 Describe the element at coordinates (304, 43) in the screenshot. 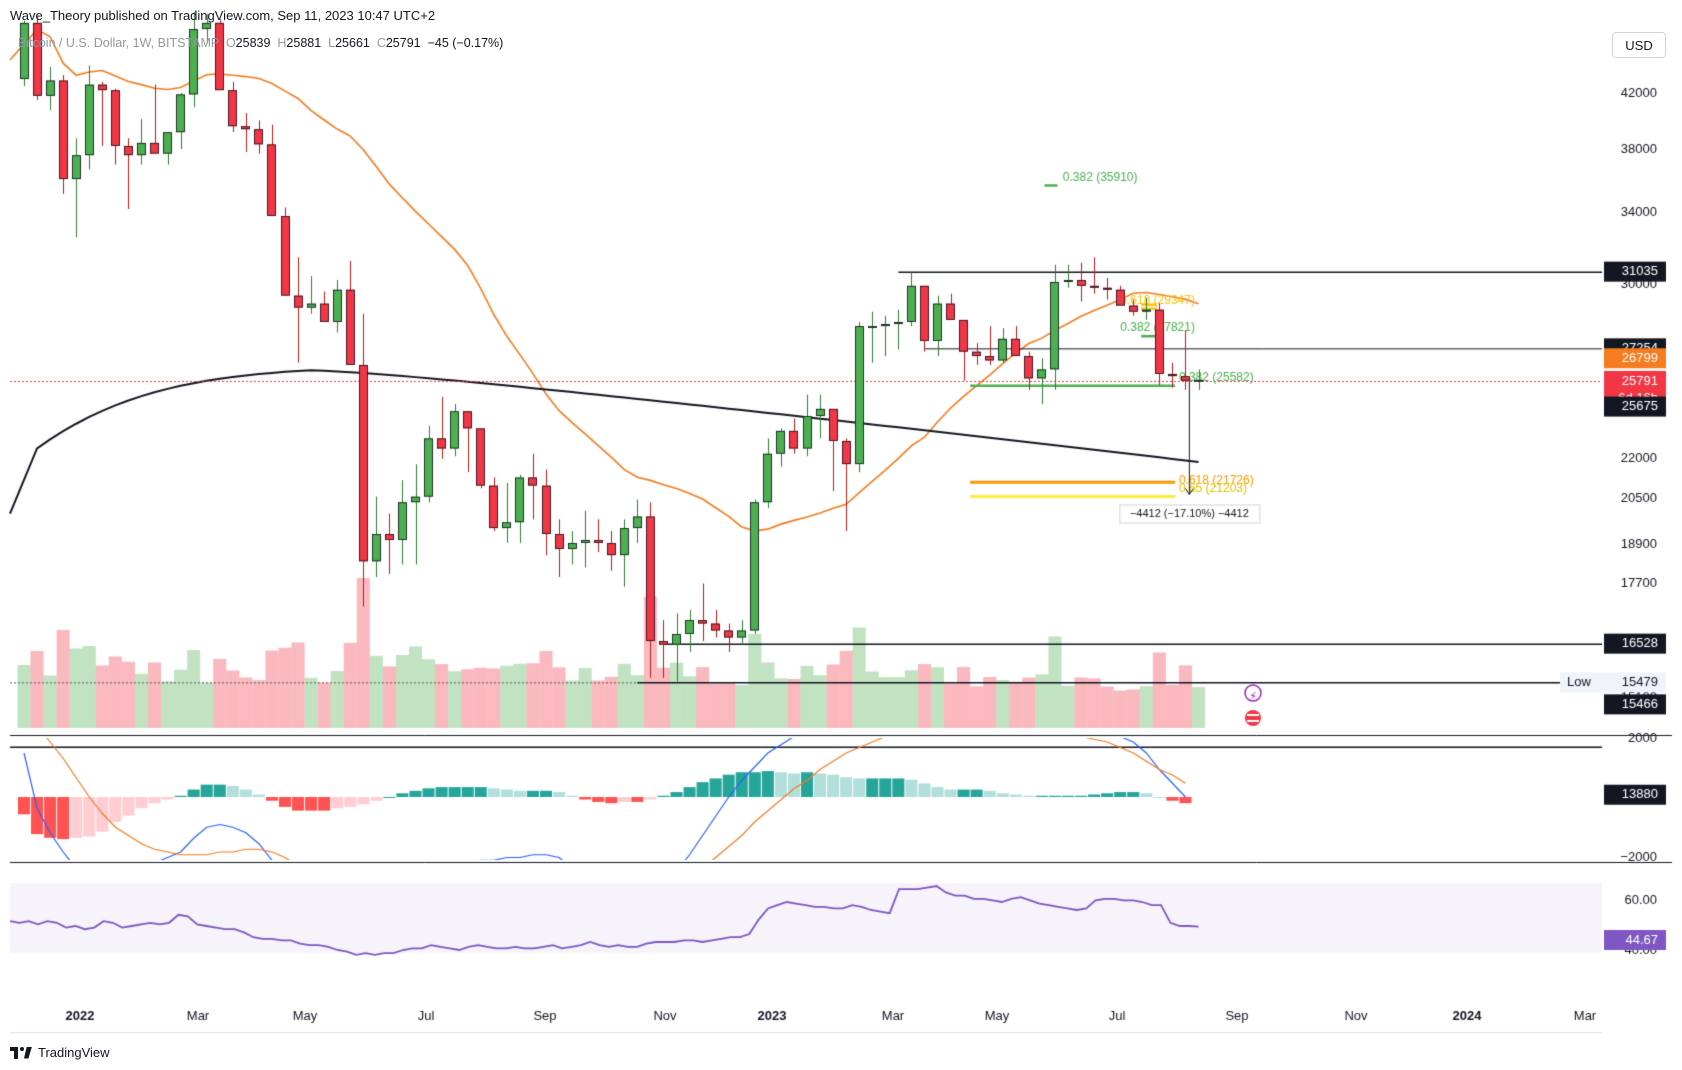

I see `ohlc-high: 25881` at that location.